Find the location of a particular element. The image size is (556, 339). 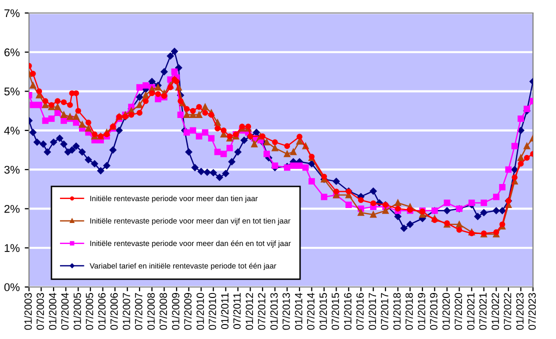

x-tick-label: 07/2020 is located at coordinates (458, 311).